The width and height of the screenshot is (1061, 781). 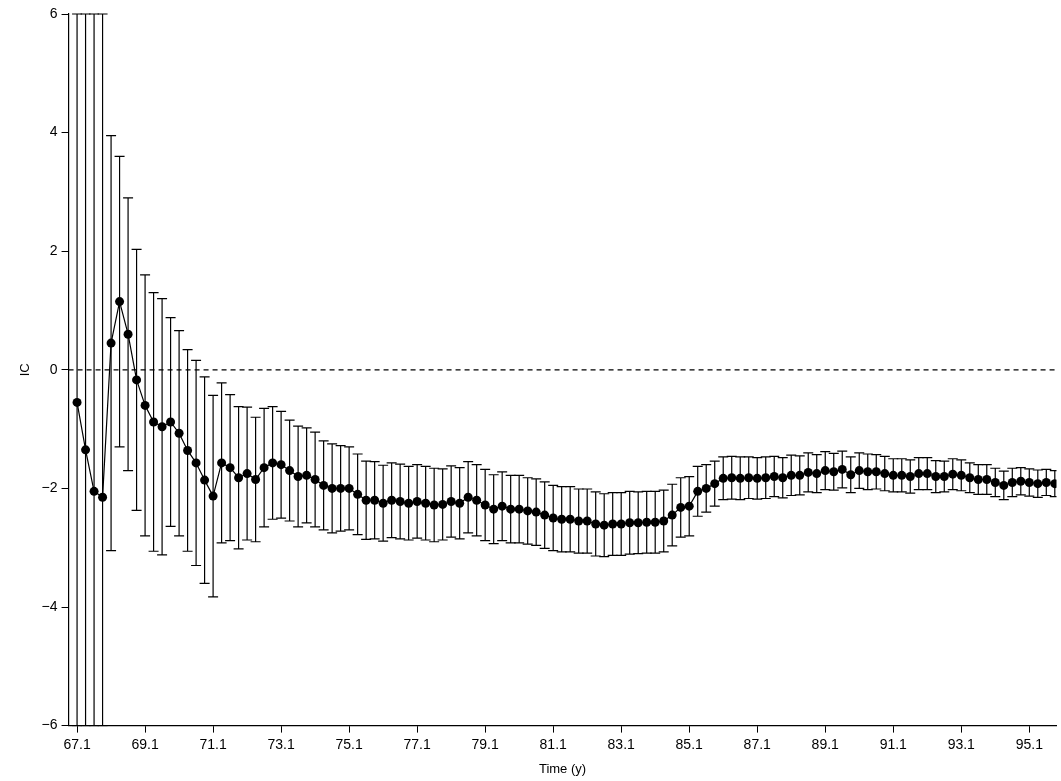 What do you see at coordinates (53, 131) in the screenshot?
I see `y-tick-label: 4` at bounding box center [53, 131].